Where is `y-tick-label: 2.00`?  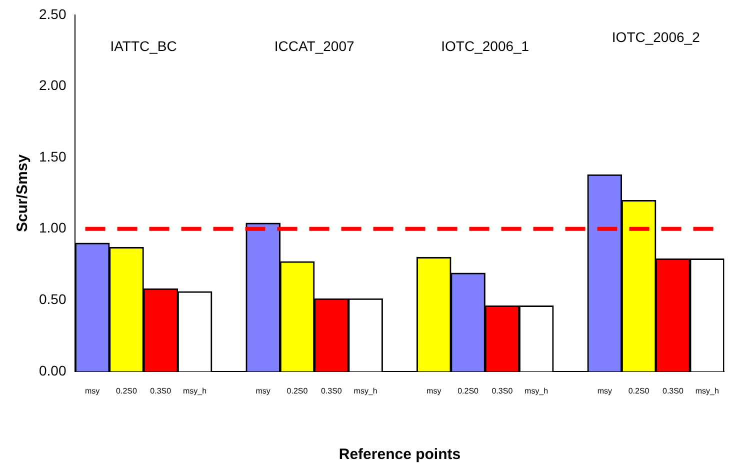 y-tick-label: 2.00 is located at coordinates (52, 85).